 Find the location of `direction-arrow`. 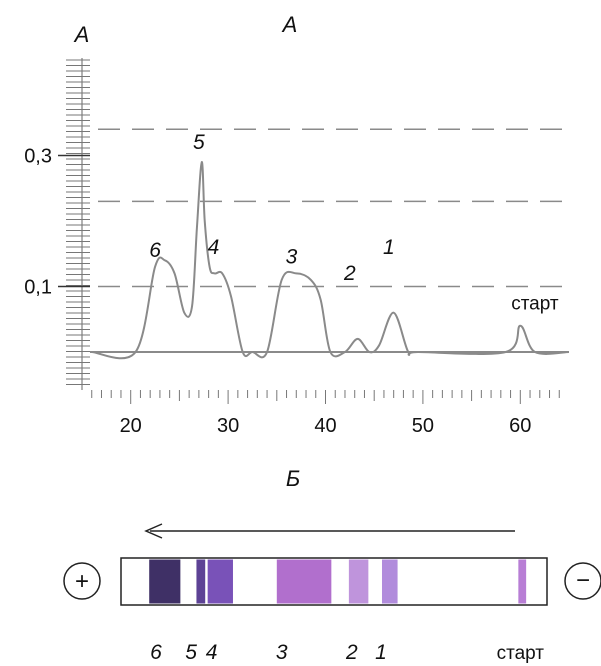

direction-arrow is located at coordinates (329, 531).